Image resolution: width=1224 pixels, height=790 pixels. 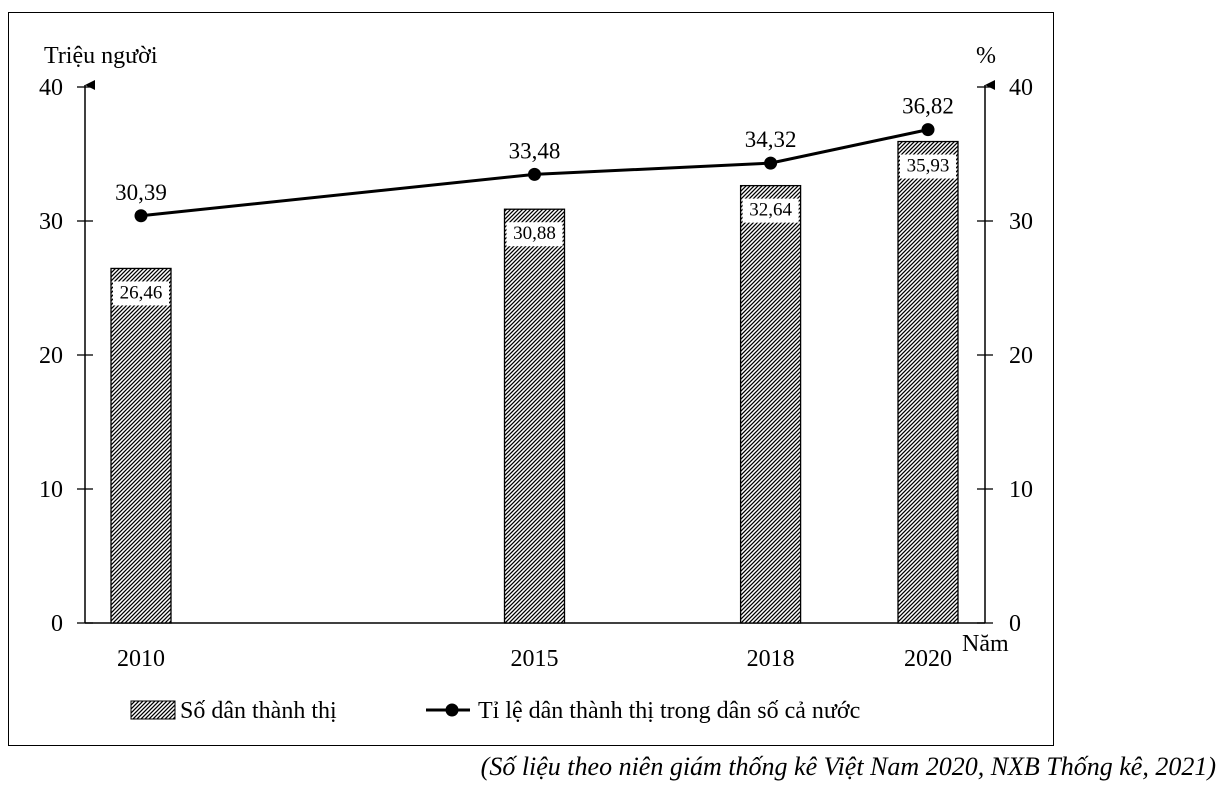 I want to click on left-tick-label: 0, so click(x=57, y=624).